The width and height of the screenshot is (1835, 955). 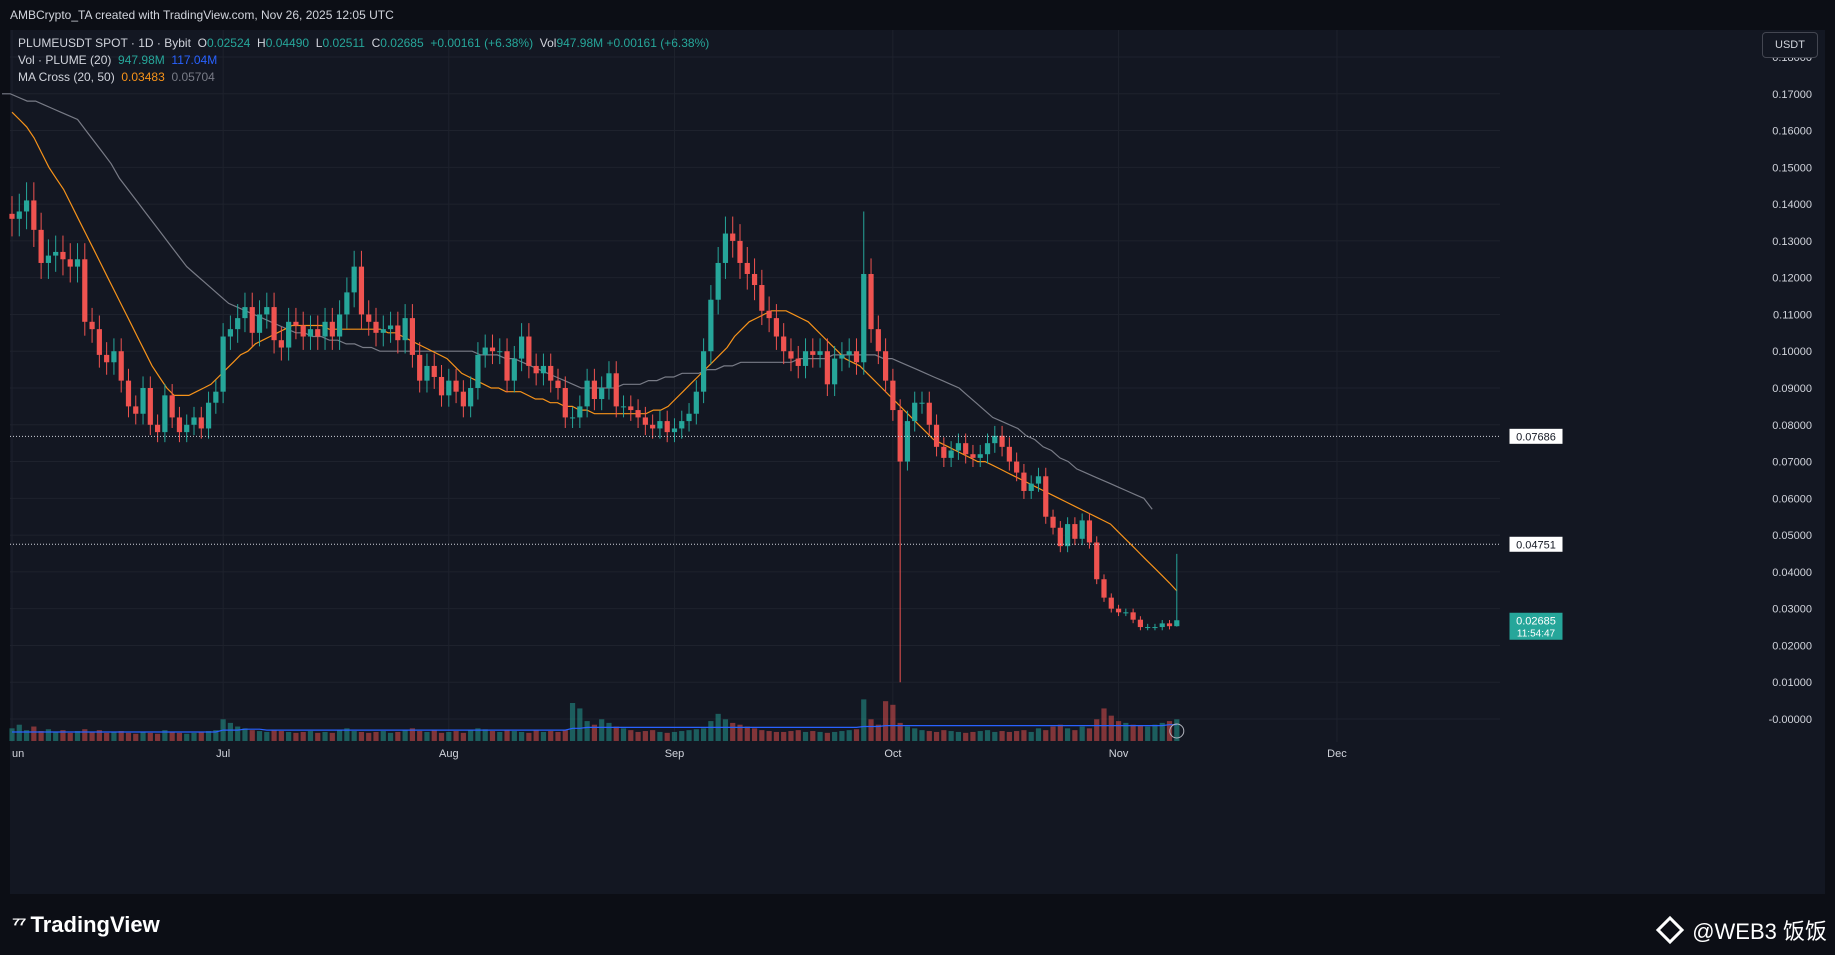 What do you see at coordinates (1177, 731) in the screenshot?
I see `lightning-icon` at bounding box center [1177, 731].